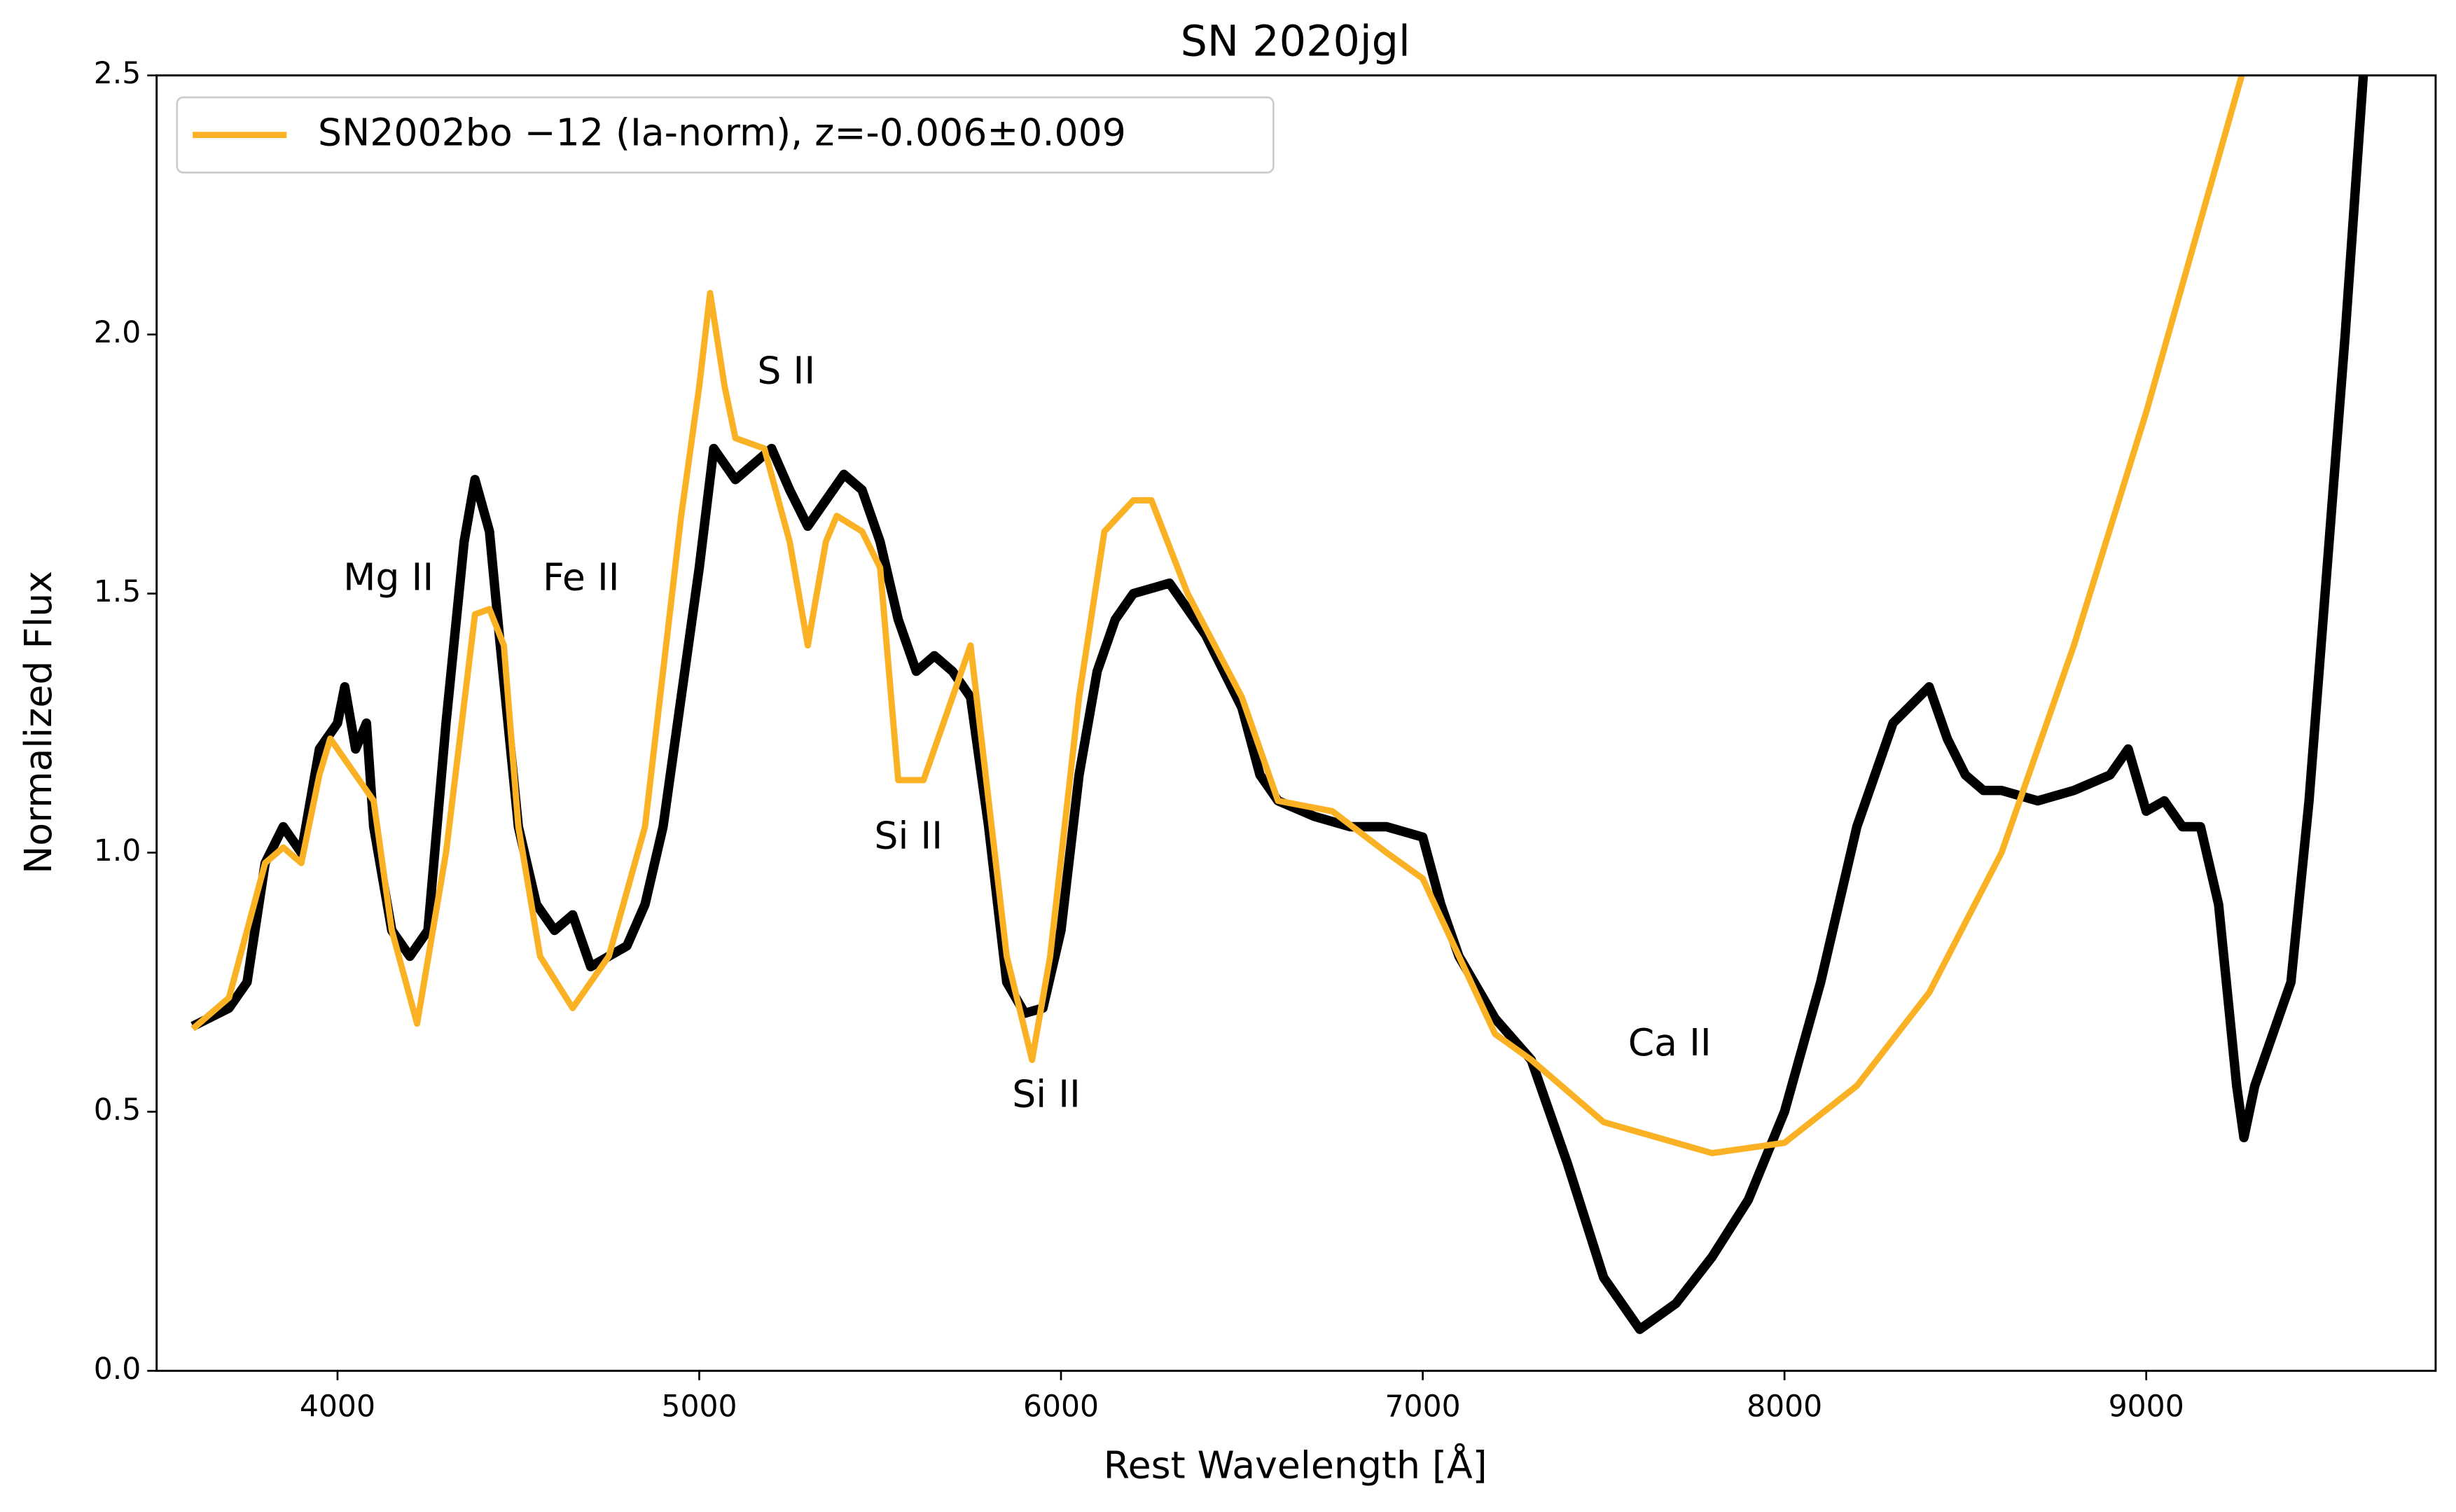  What do you see at coordinates (117, 333) in the screenshot?
I see `y-tick-label: 2.0` at bounding box center [117, 333].